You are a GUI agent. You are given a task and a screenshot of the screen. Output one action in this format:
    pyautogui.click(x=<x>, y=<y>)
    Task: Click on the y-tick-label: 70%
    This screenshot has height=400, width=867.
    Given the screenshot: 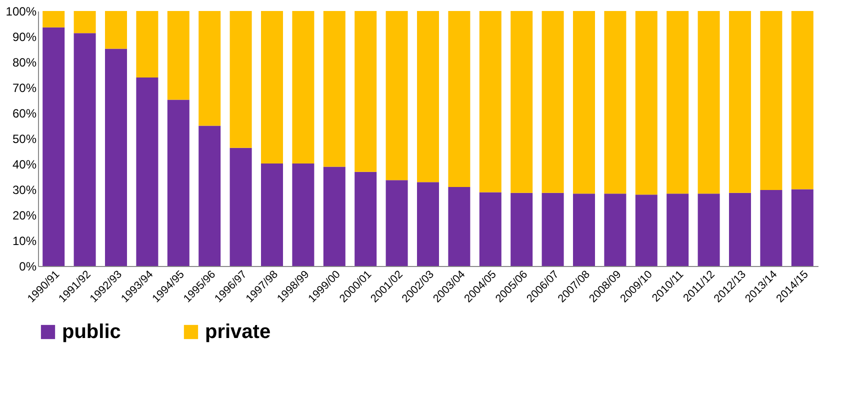 What is the action you would take?
    pyautogui.click(x=24, y=88)
    